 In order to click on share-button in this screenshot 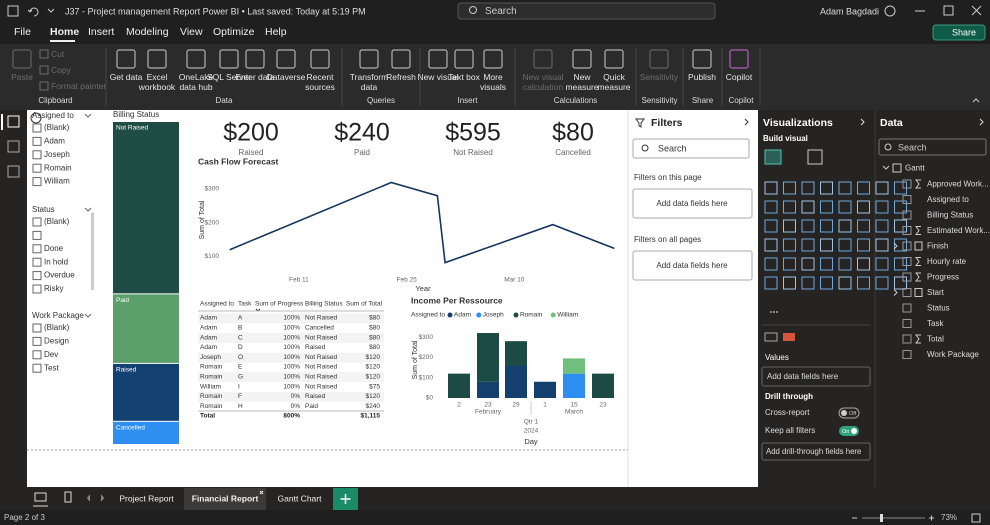, I will do `click(959, 32)`.